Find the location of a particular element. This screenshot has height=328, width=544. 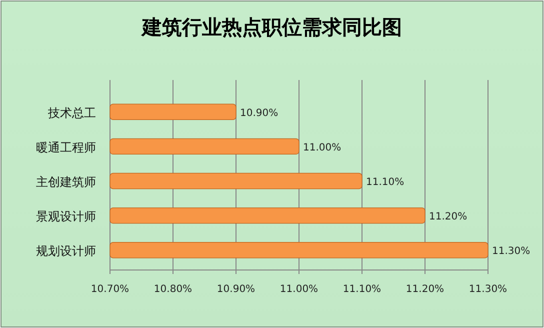

data-label: 11.30% is located at coordinates (511, 252).